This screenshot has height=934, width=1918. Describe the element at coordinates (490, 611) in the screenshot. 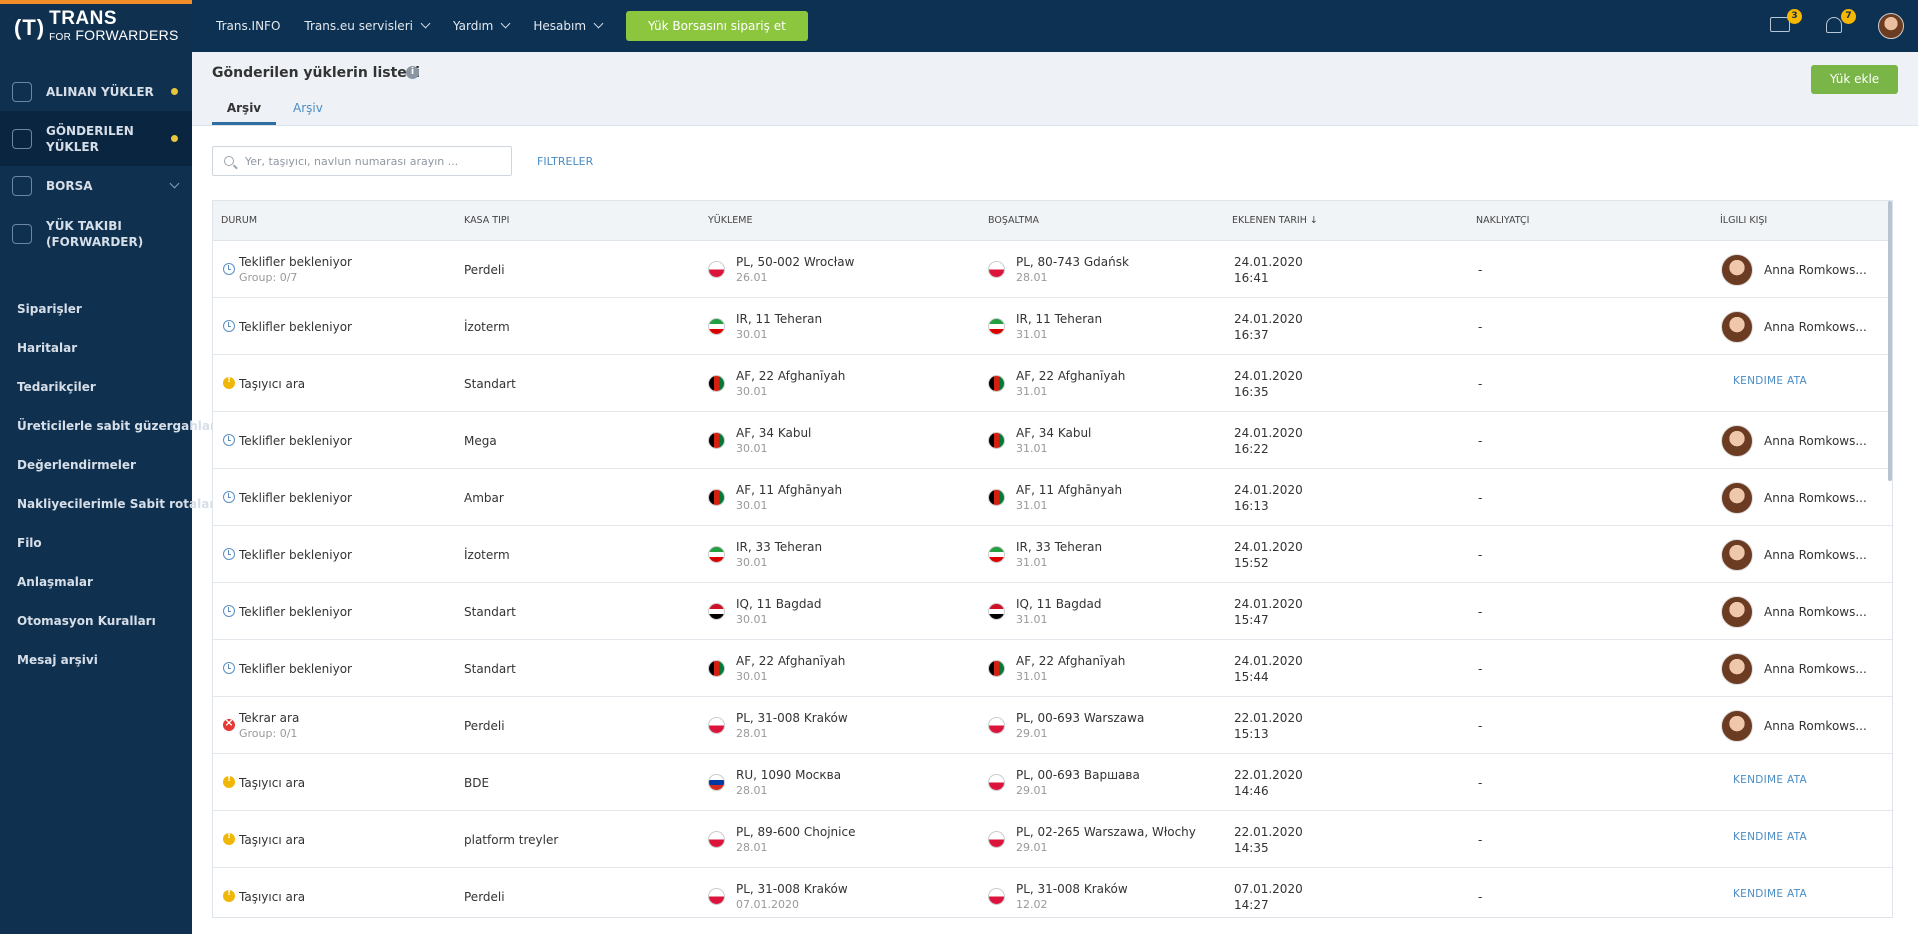

I see `body-type: Standart` at that location.